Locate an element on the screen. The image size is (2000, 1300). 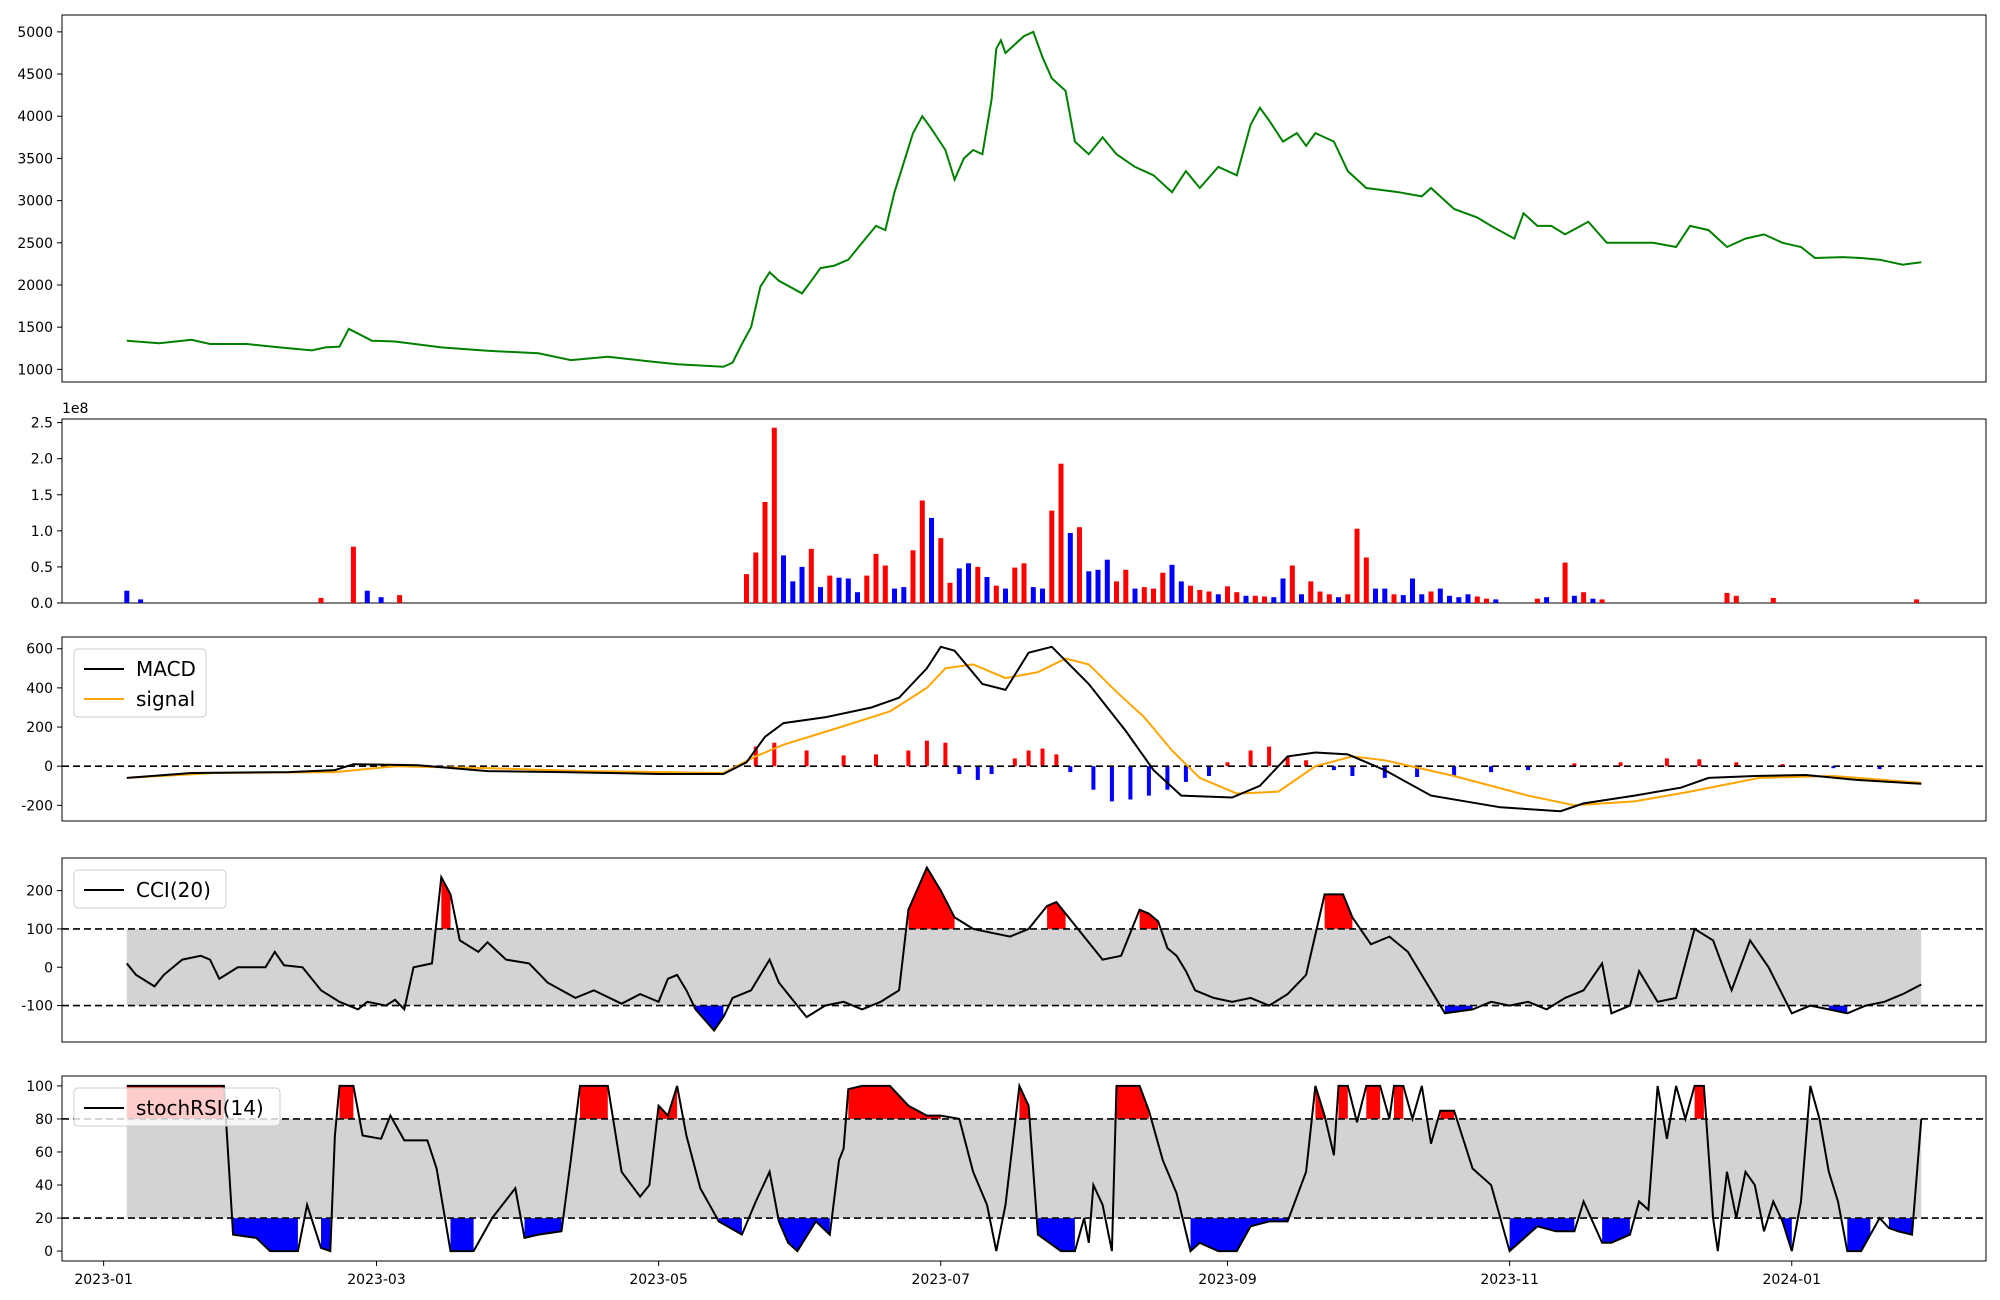
y-tick-label: 4500 is located at coordinates (35, 75).